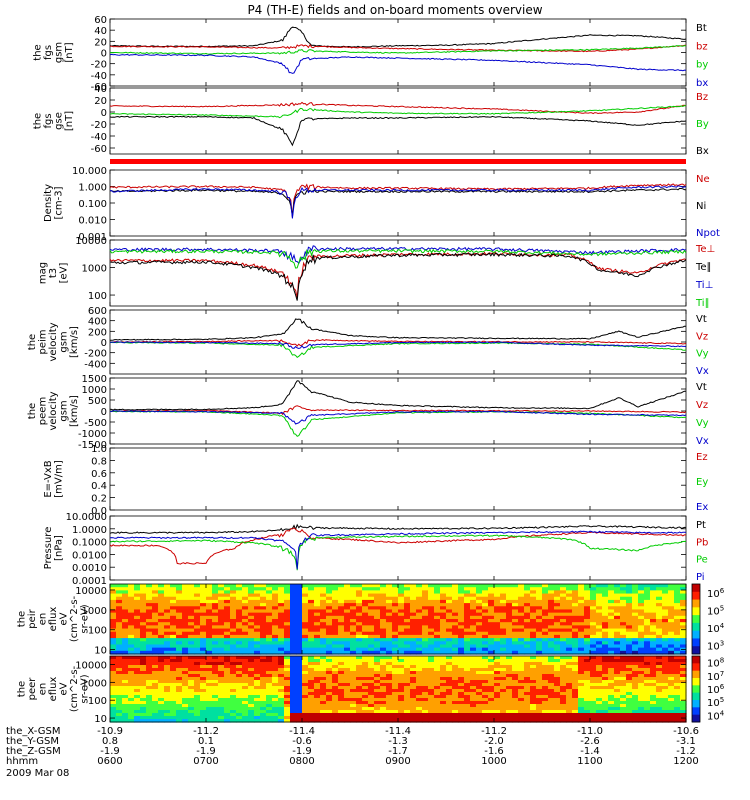 The height and width of the screenshot is (800, 750). Describe the element at coordinates (100, 89) in the screenshot. I see `y-tick-label: 40` at that location.